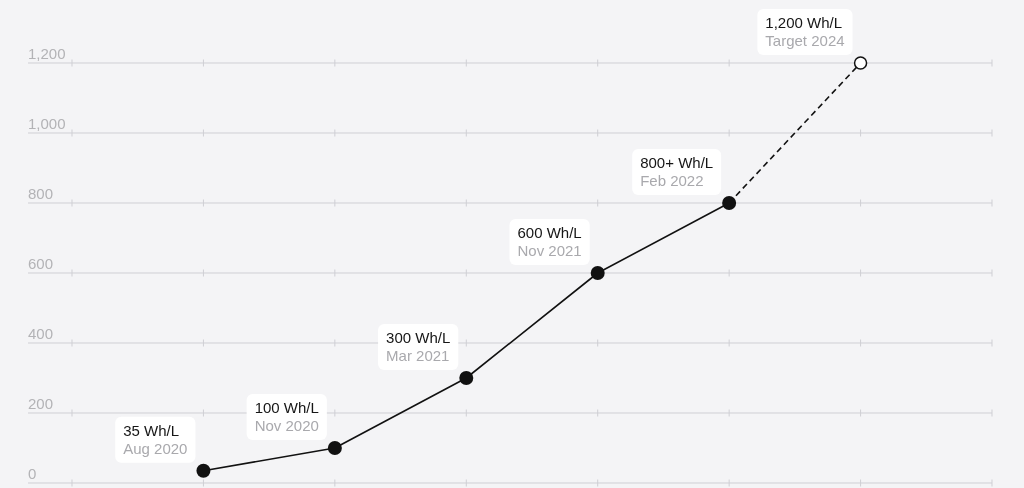 The width and height of the screenshot is (1024, 488). Describe the element at coordinates (677, 162) in the screenshot. I see `data-label: 800+ Wh/L` at that location.